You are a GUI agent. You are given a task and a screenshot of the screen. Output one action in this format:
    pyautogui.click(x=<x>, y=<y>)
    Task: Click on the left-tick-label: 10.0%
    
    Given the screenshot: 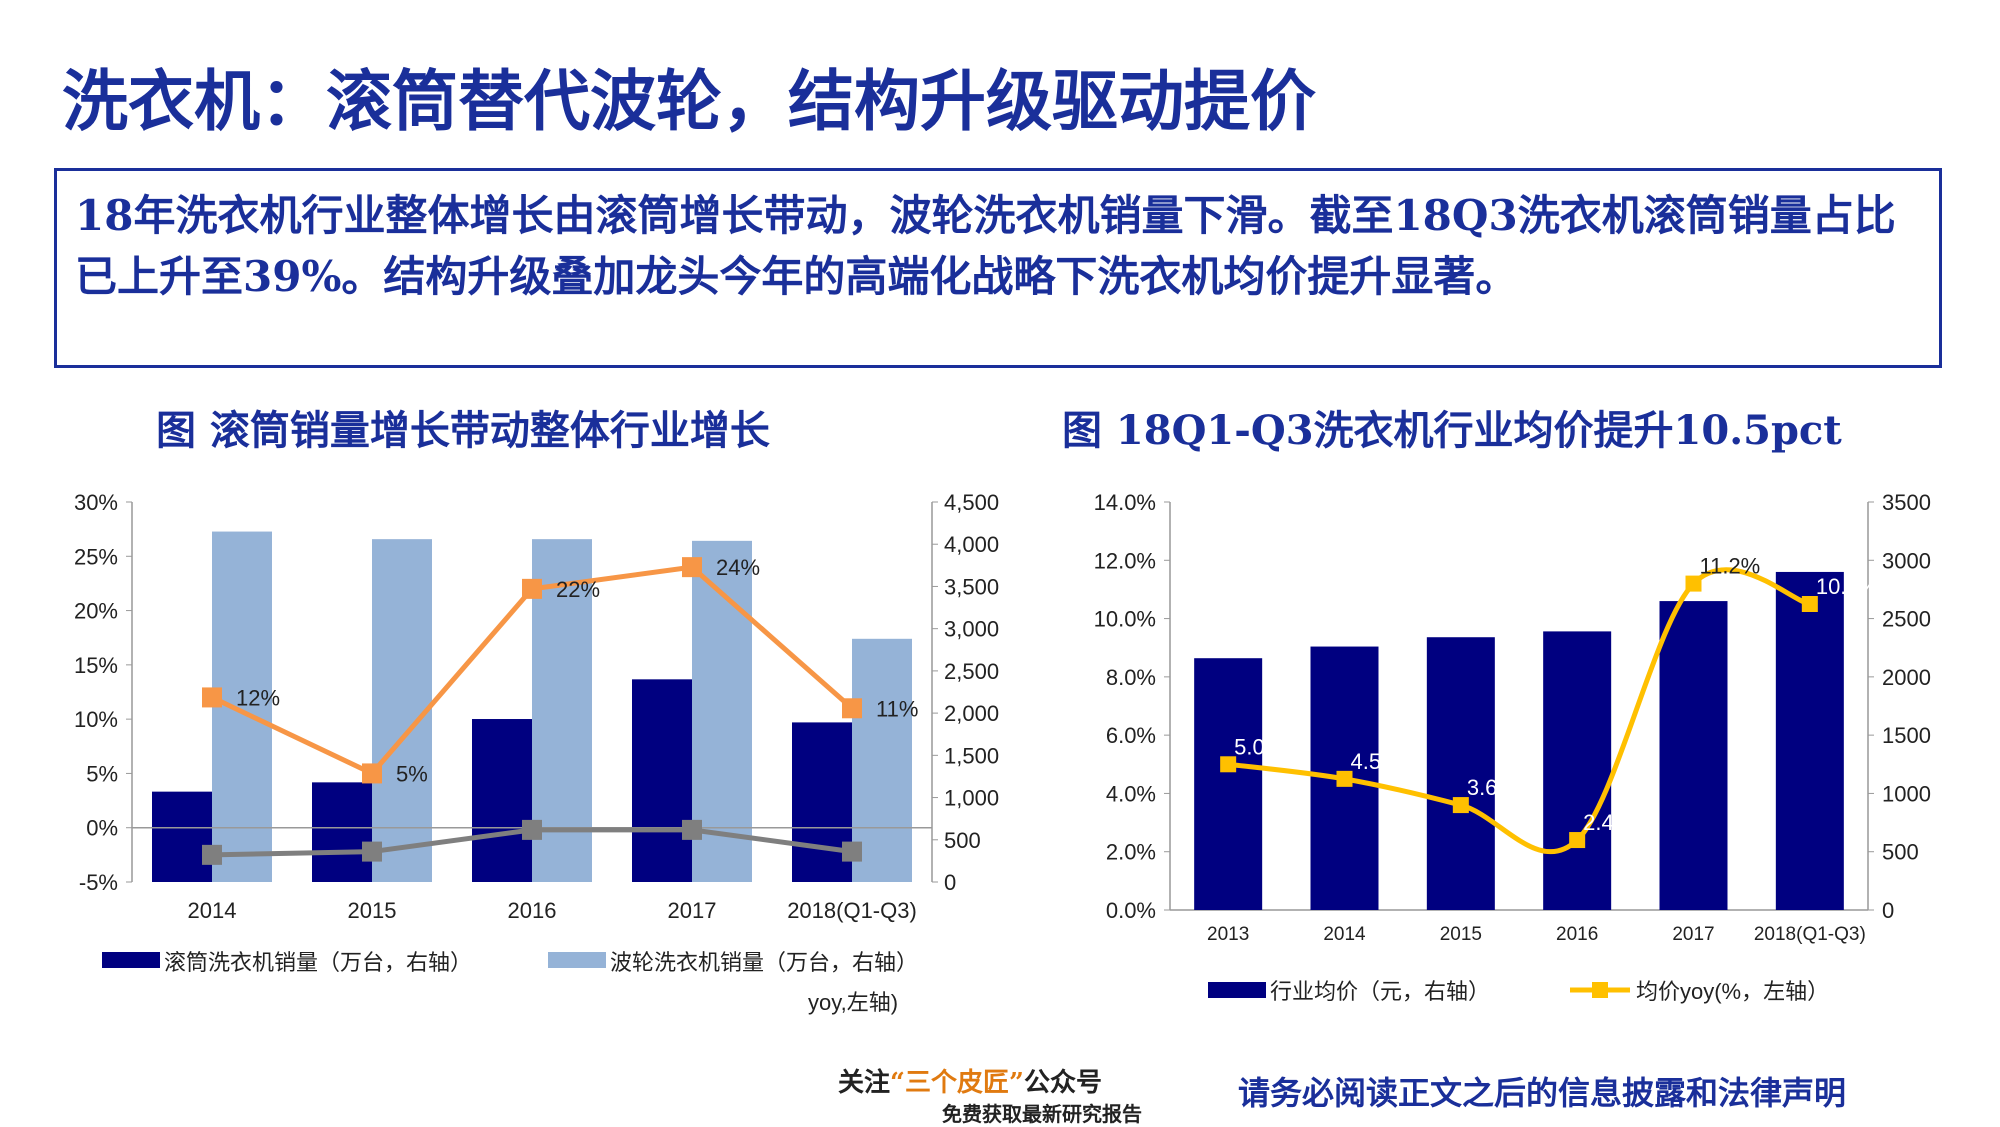 What is the action you would take?
    pyautogui.click(x=1125, y=619)
    